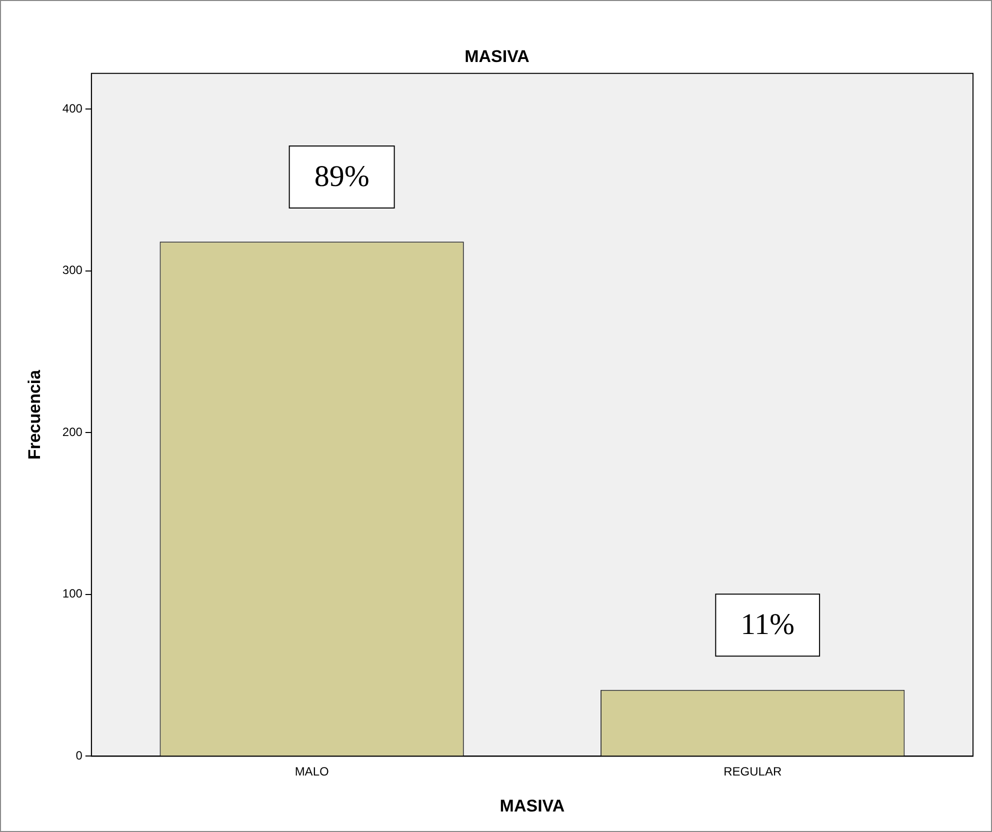 The width and height of the screenshot is (992, 832). I want to click on y-tick-label: 0, so click(79, 755).